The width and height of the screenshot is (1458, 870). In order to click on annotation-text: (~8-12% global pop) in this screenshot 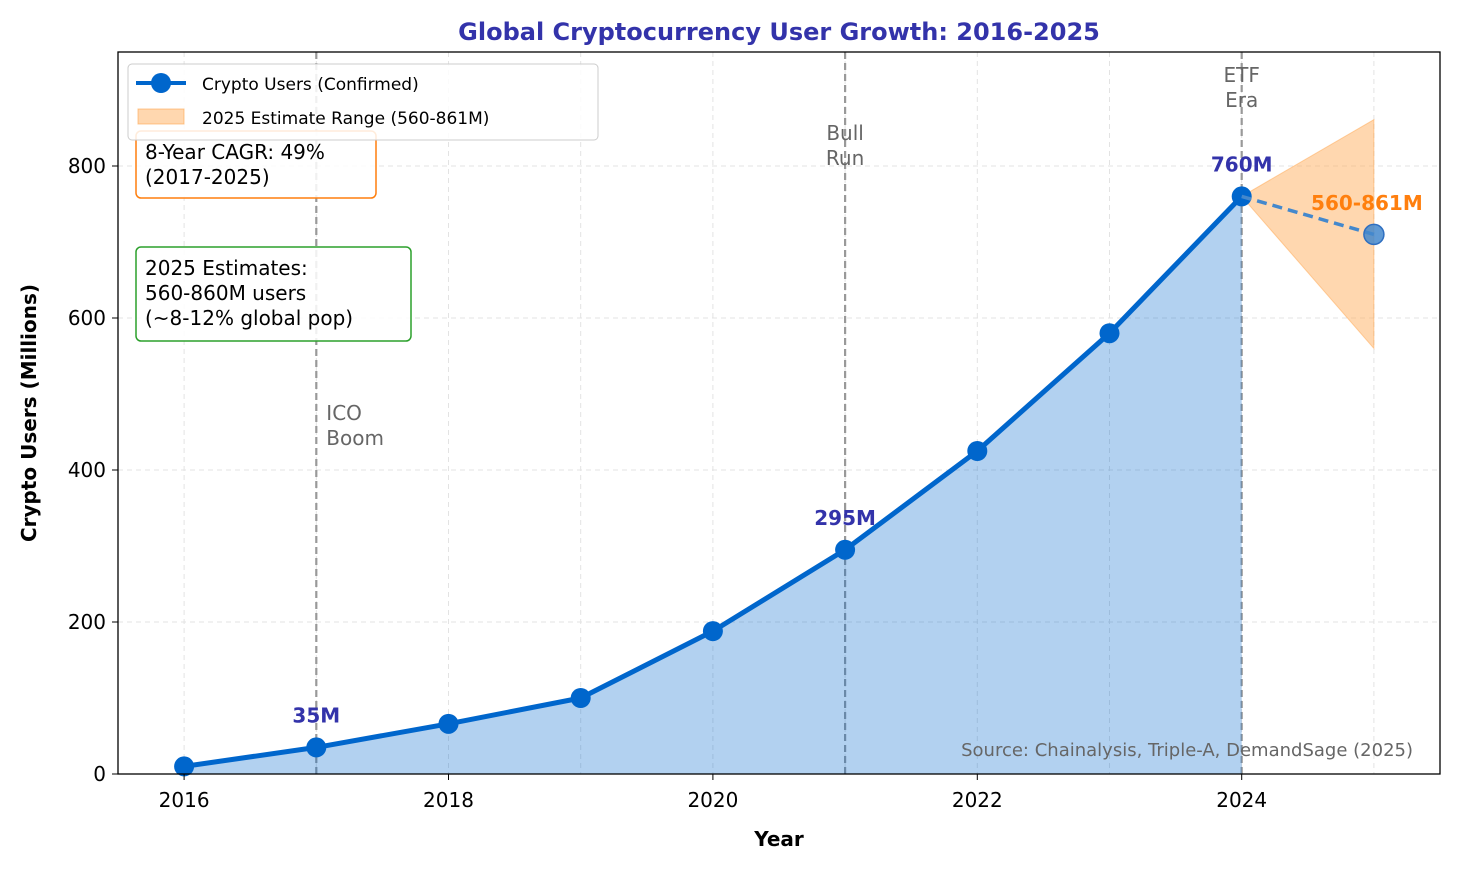, I will do `click(249, 318)`.